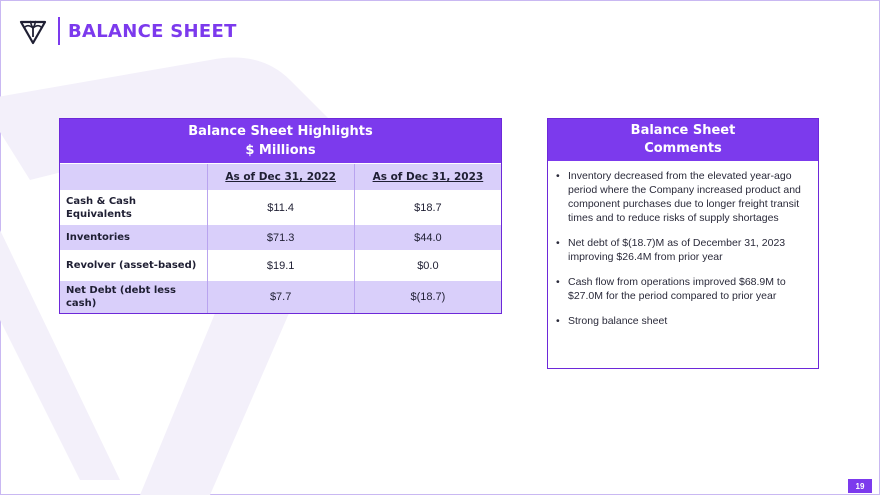 The width and height of the screenshot is (880, 495). What do you see at coordinates (133, 296) in the screenshot?
I see `row-label: Net Debt (debt less cash)` at bounding box center [133, 296].